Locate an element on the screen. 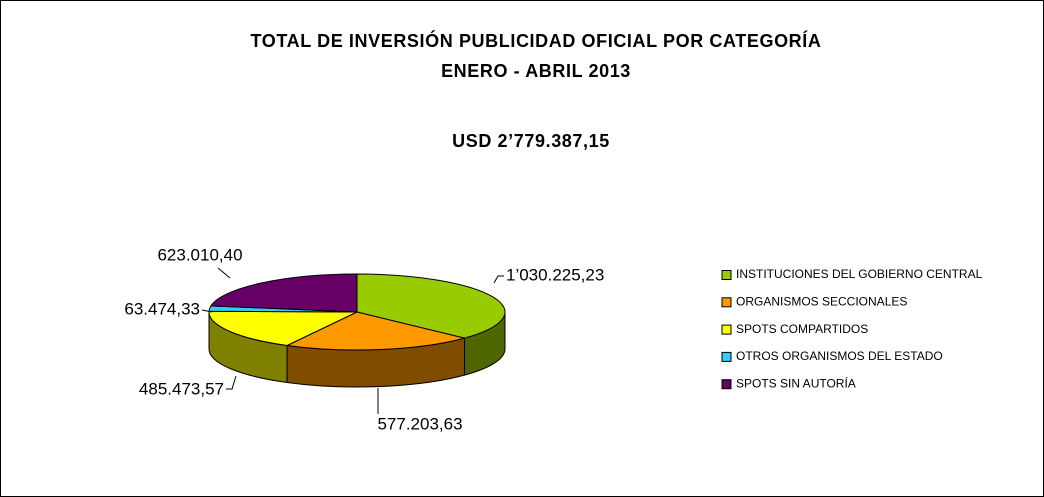 Image resolution: width=1044 pixels, height=497 pixels. value-label: 577.203,63 is located at coordinates (419, 423).